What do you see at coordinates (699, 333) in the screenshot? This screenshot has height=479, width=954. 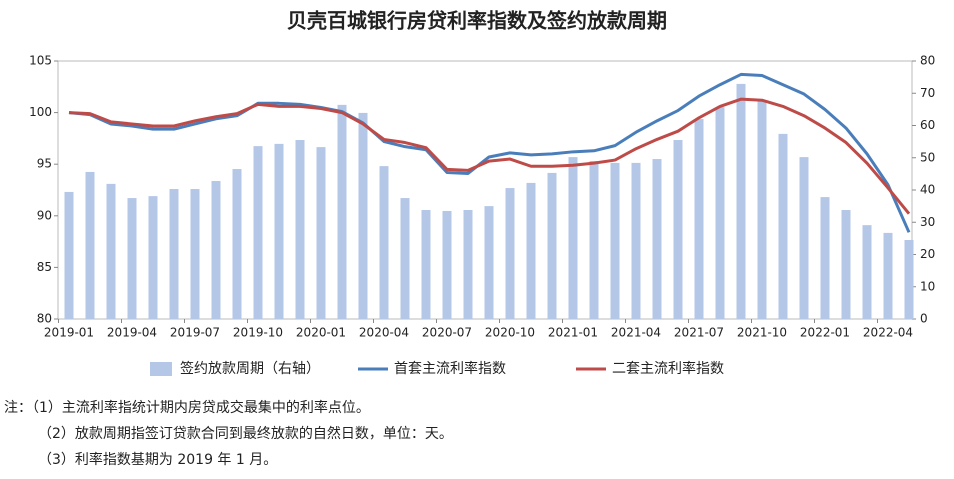 I see `x-tick-label: 2021-07` at bounding box center [699, 333].